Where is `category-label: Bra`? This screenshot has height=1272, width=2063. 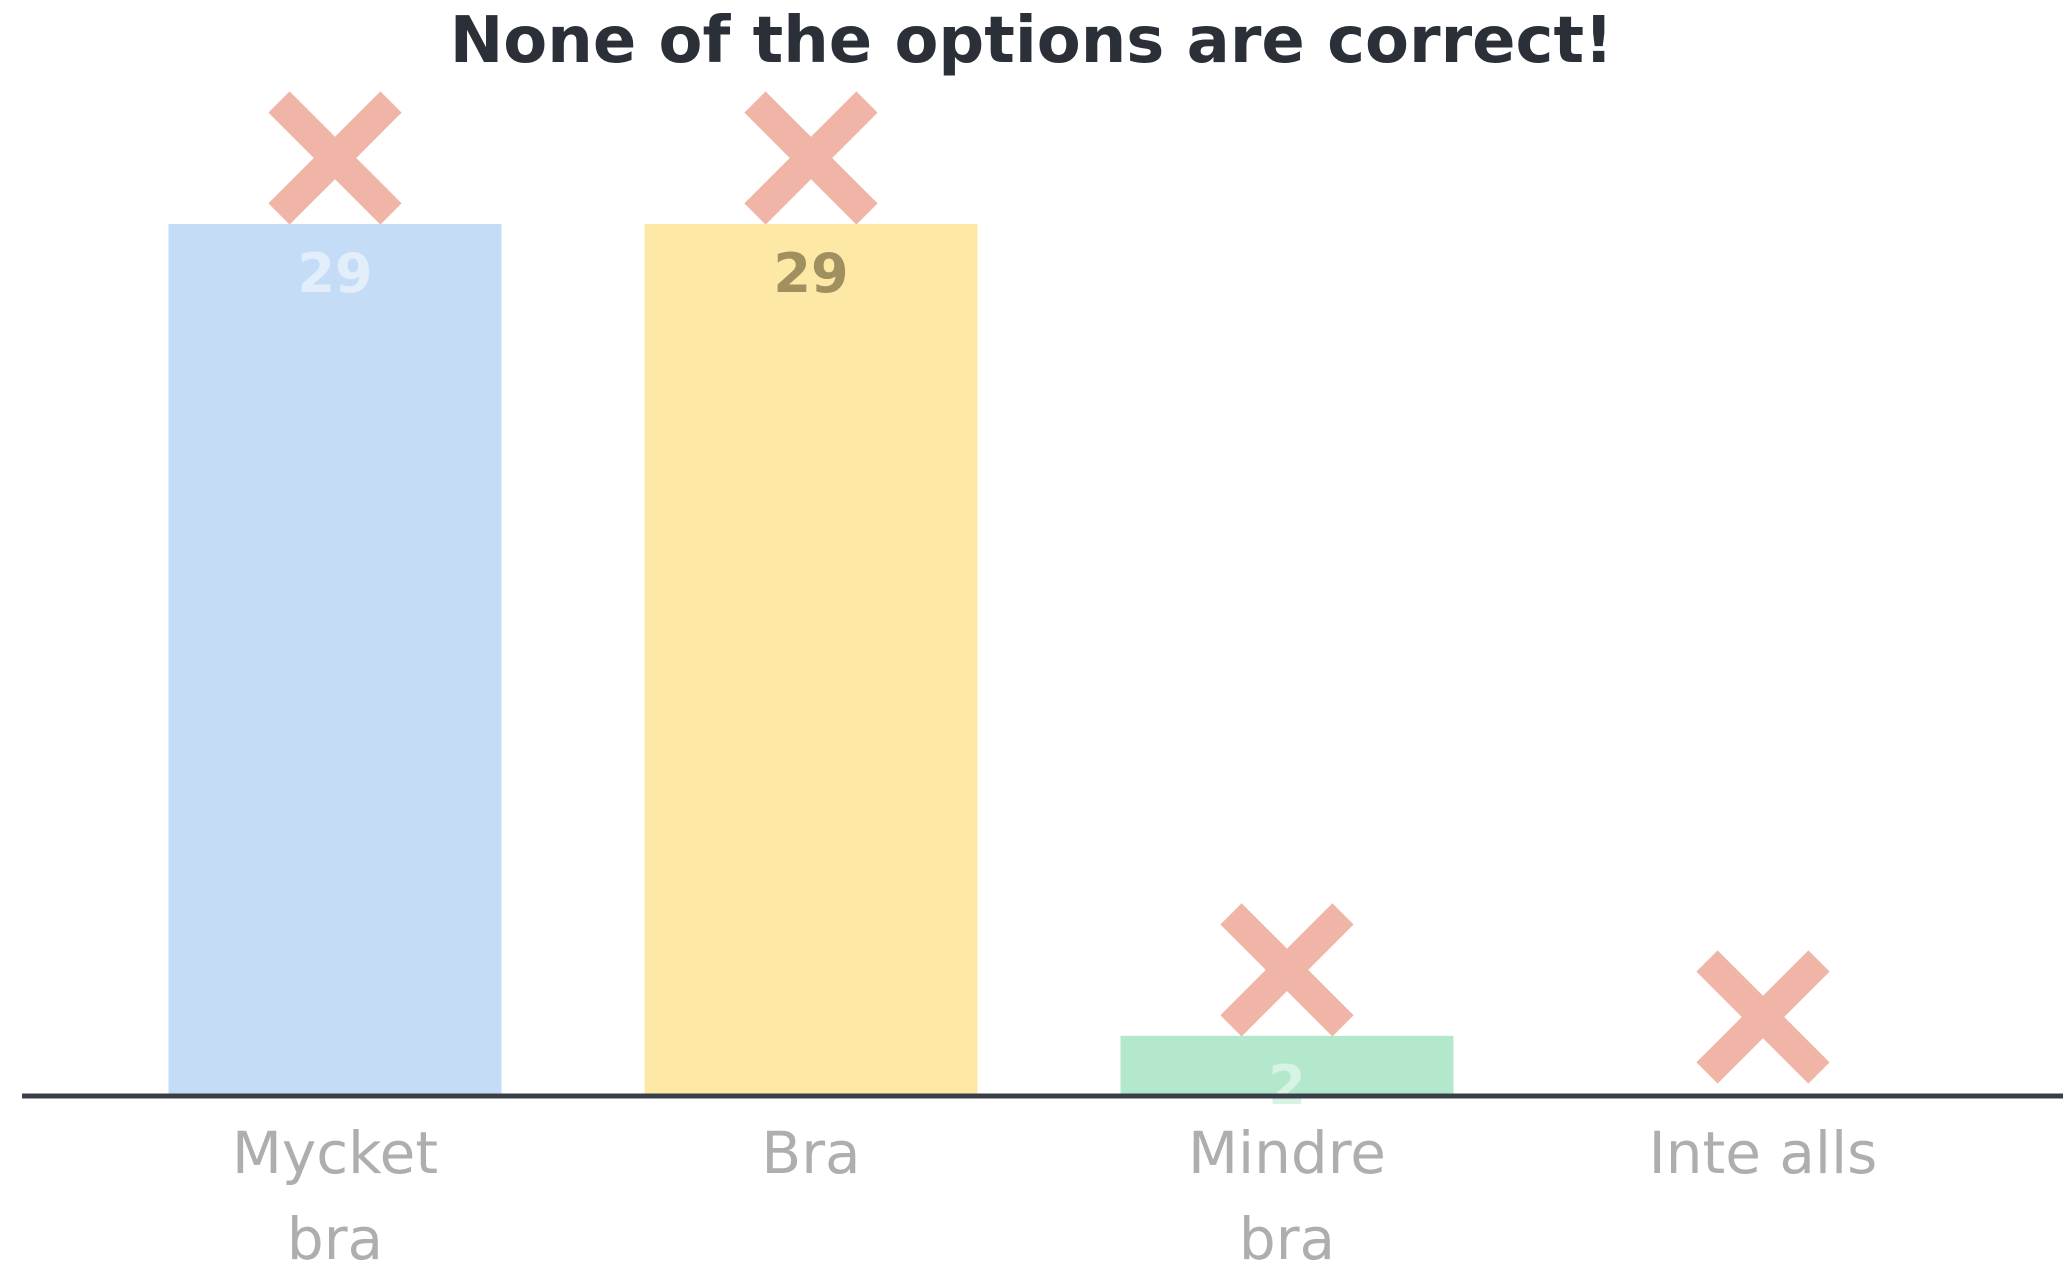 category-label: Bra is located at coordinates (811, 1153).